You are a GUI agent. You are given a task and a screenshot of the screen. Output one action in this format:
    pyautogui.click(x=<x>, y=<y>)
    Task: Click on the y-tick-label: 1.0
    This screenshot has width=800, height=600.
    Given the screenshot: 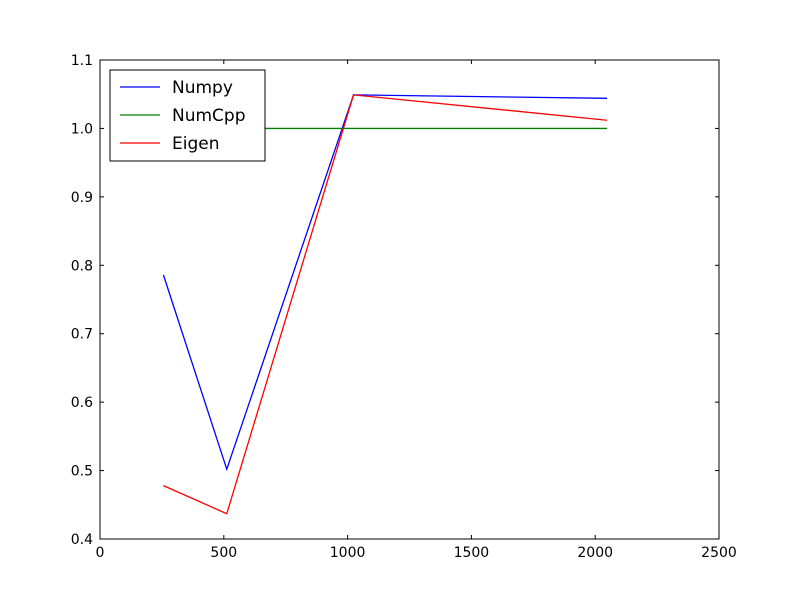 What is the action you would take?
    pyautogui.click(x=82, y=129)
    